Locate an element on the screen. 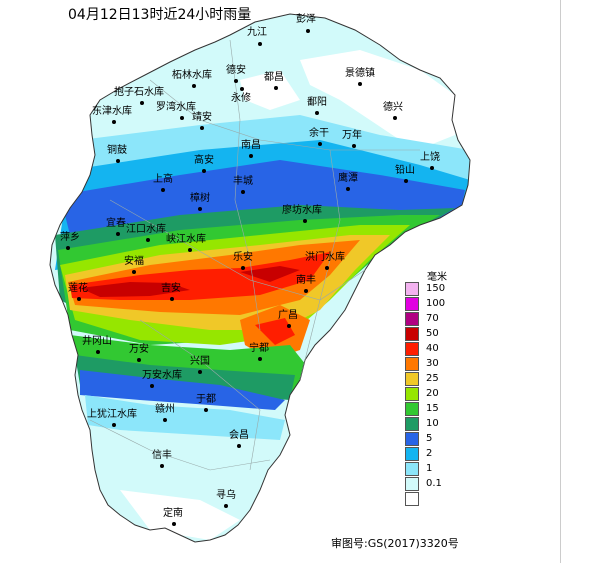 The image size is (601, 563). place-label: 上犹江水库 is located at coordinates (112, 414).